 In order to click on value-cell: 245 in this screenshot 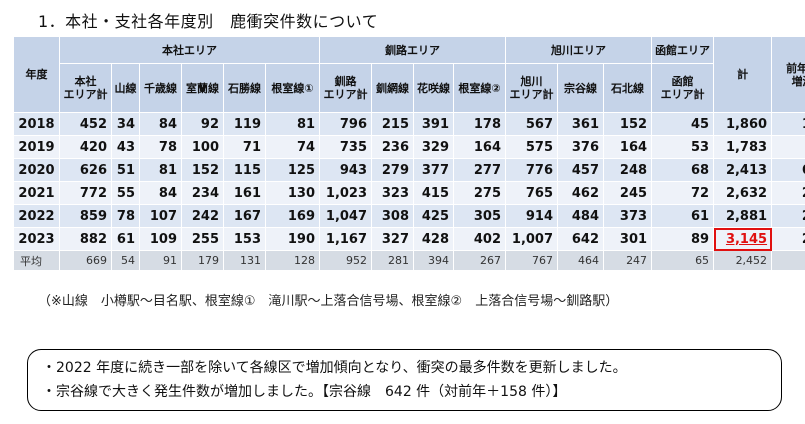, I will do `click(628, 193)`.